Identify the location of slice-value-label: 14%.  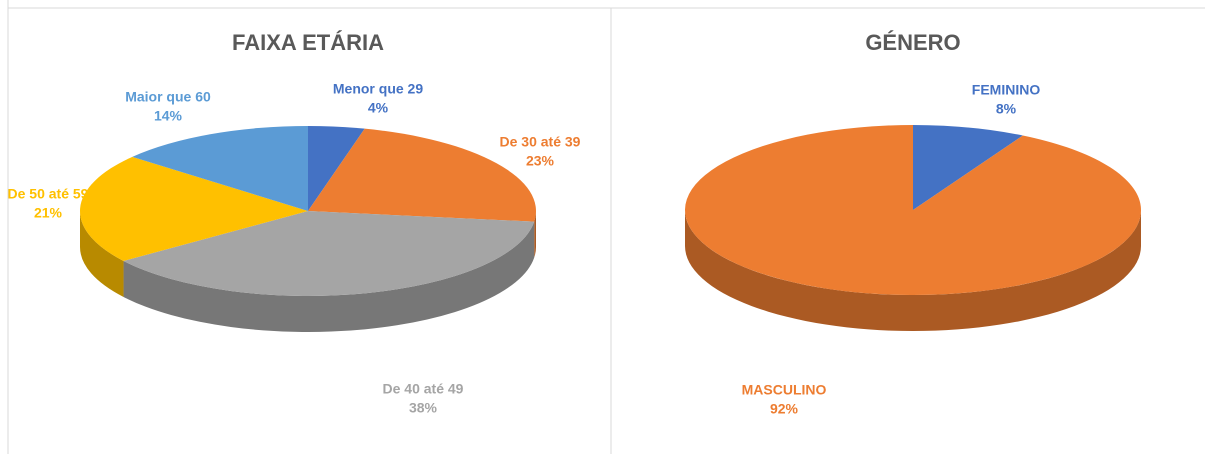
(168, 116).